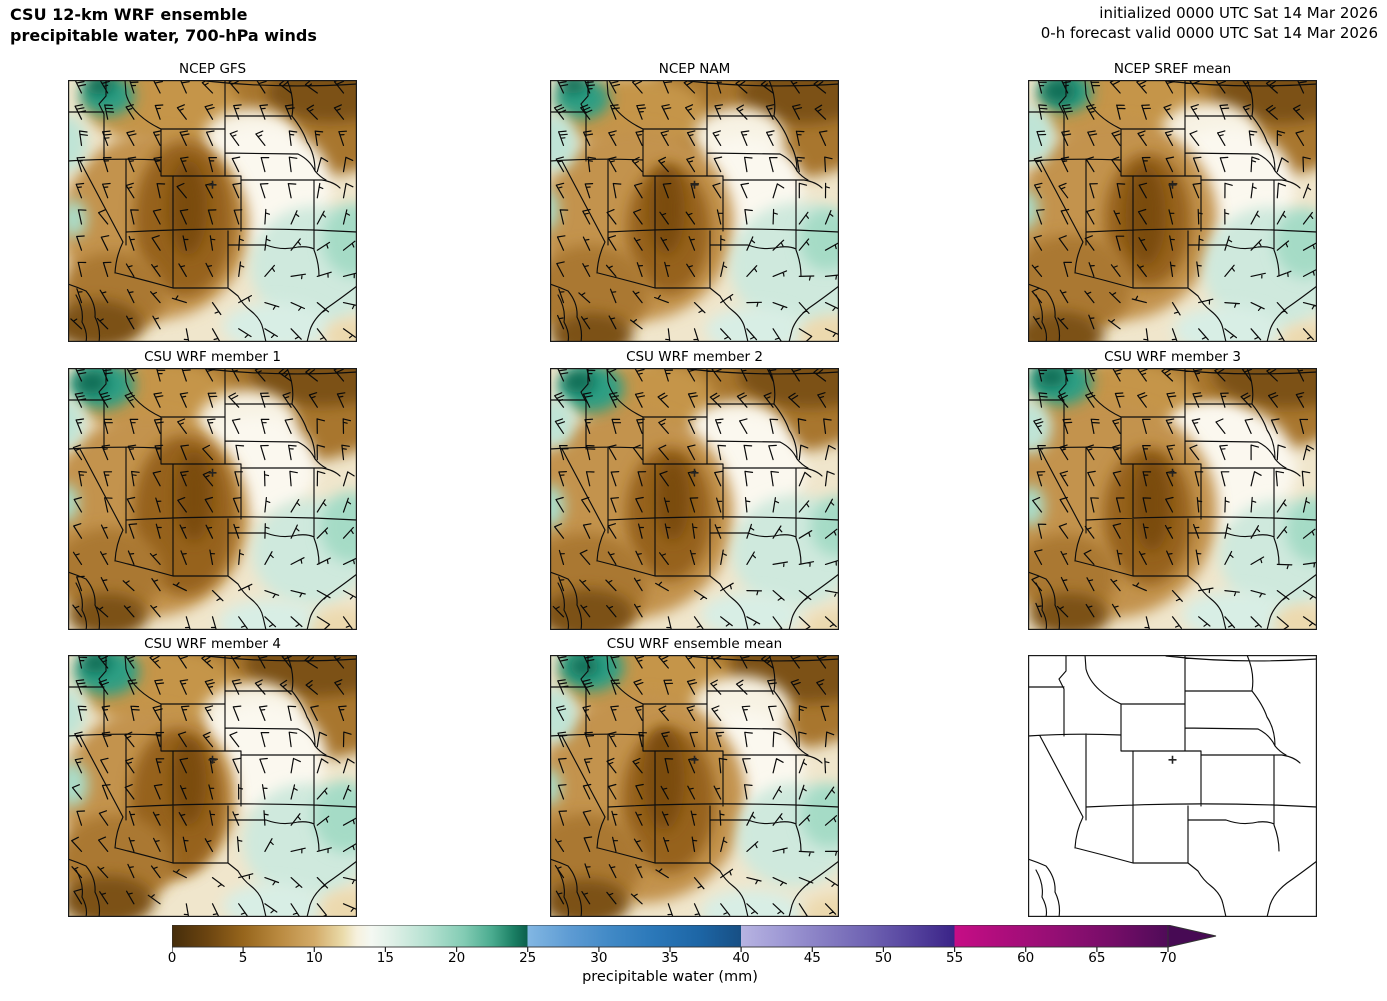 The height and width of the screenshot is (1001, 1387). Describe the element at coordinates (883, 958) in the screenshot. I see `colorbar-tick-label: 50` at that location.